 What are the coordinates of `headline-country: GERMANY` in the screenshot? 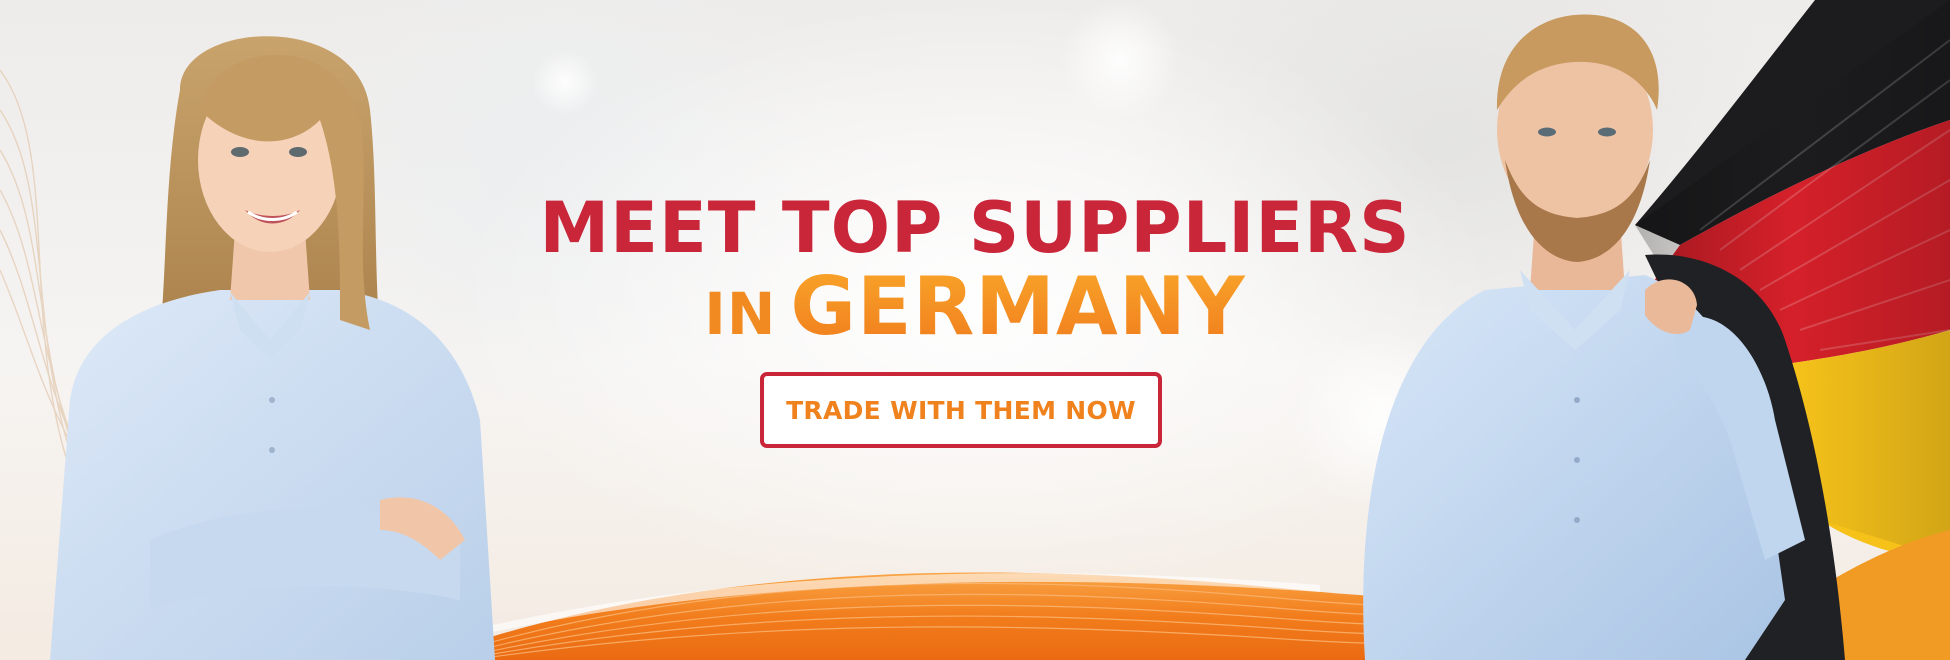 It's located at (1018, 306).